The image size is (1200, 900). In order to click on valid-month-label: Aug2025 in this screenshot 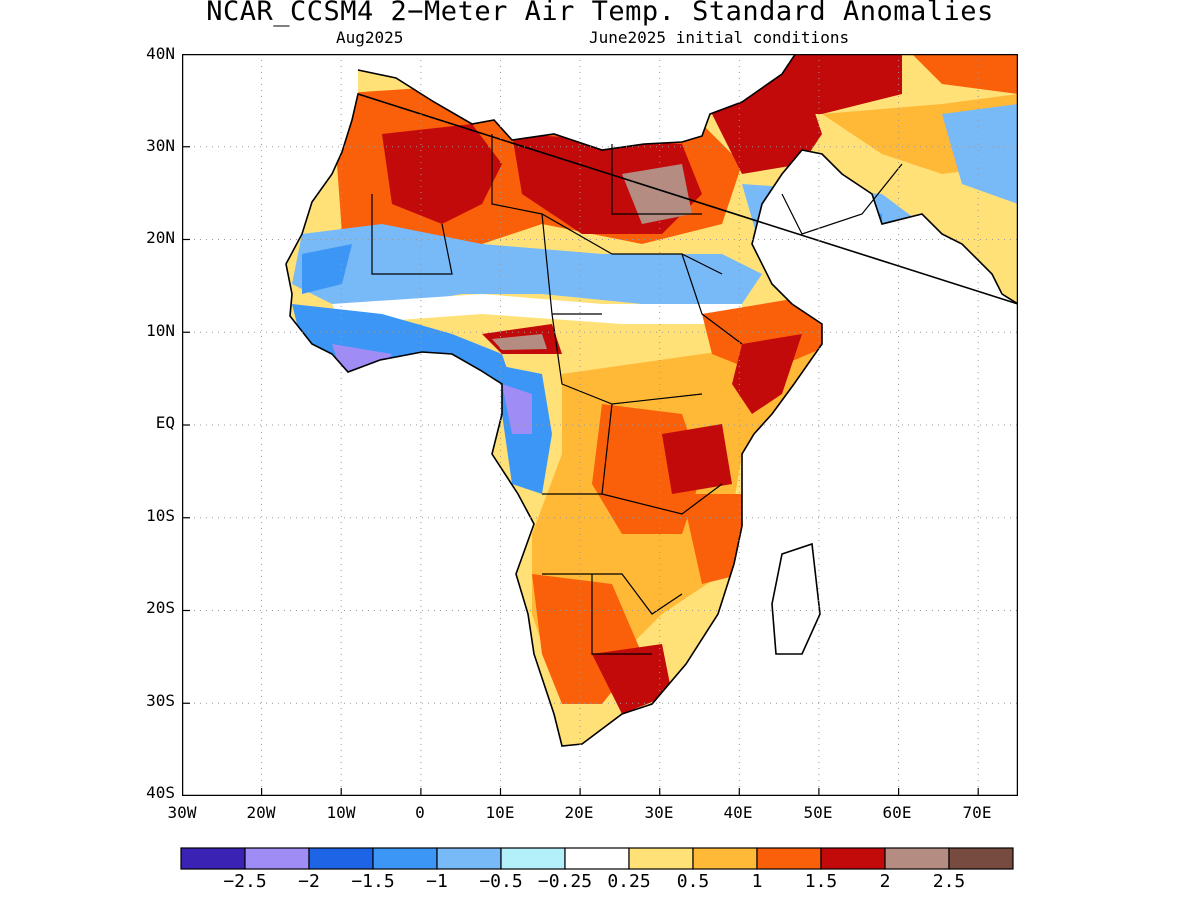, I will do `click(370, 37)`.